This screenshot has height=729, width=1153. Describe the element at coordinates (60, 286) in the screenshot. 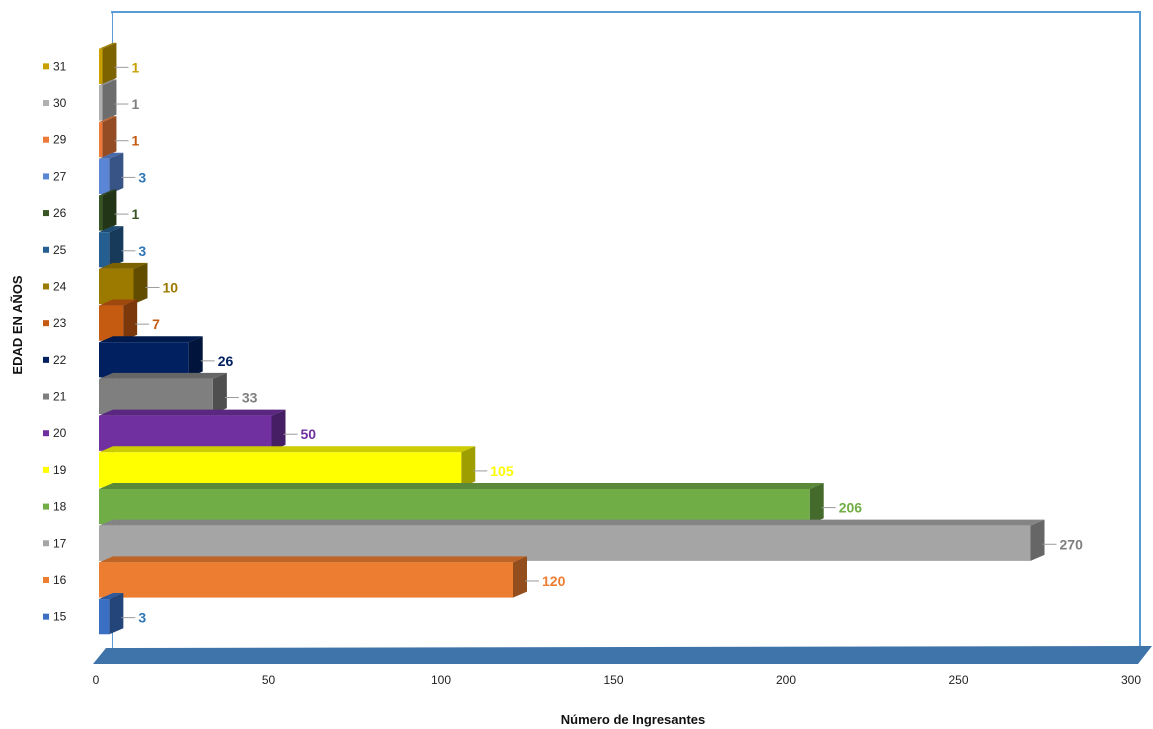

I see `category-label-24: 24` at that location.